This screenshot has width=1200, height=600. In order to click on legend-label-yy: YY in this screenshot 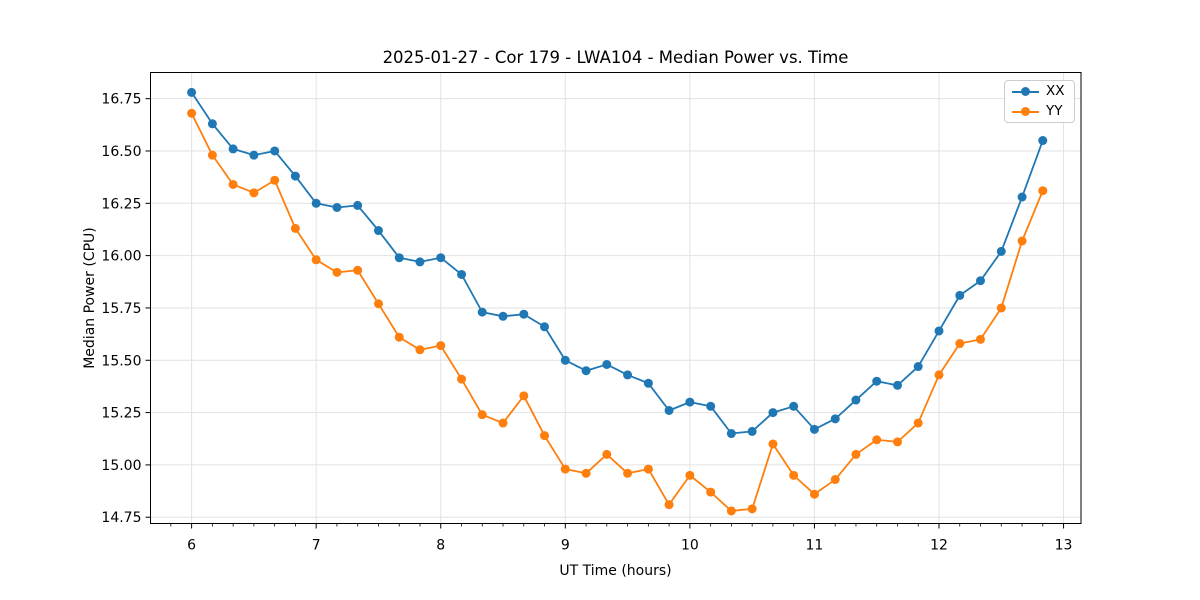, I will do `click(1054, 110)`.